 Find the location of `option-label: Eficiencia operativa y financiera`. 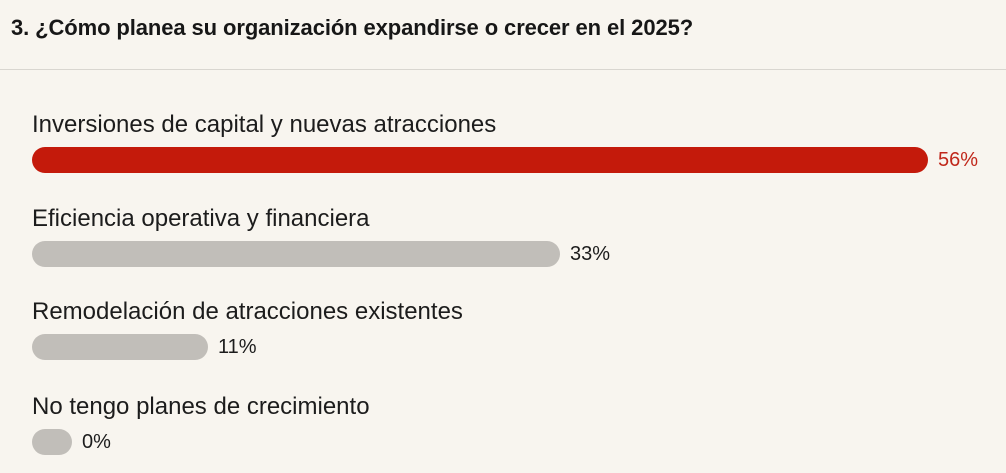

option-label: Eficiencia operativa y financiera is located at coordinates (201, 218).